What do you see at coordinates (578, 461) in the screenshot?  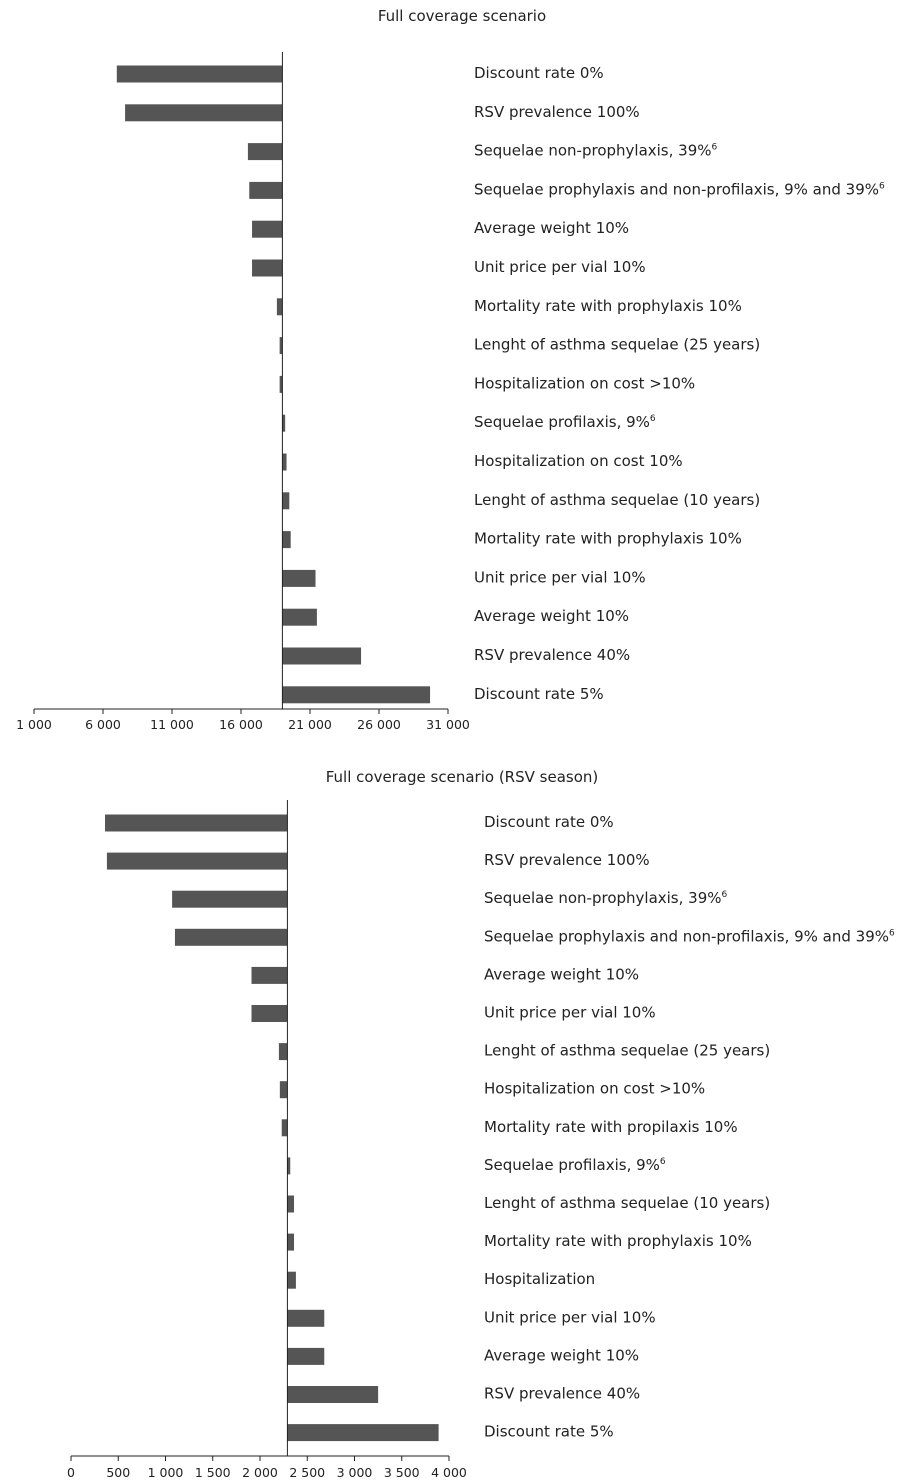 I see `bar-label: Hospitalization on cost 10%` at bounding box center [578, 461].